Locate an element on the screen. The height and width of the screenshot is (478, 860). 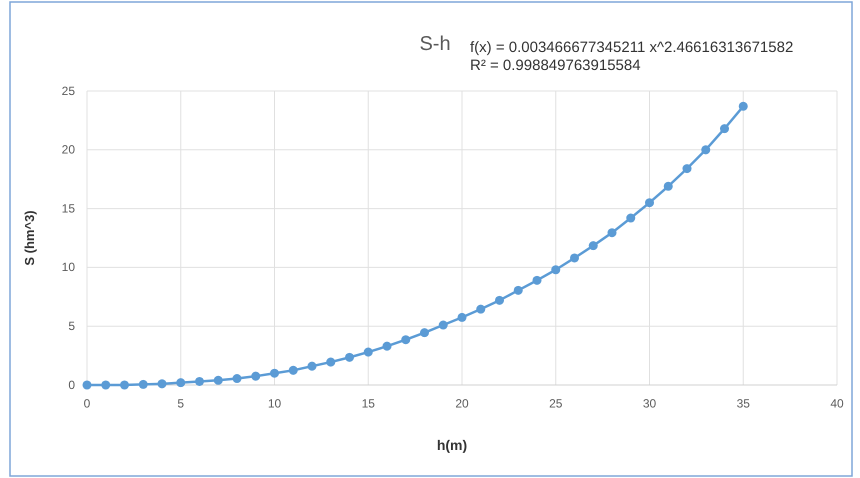
text: R² = 0.998849763915584 is located at coordinates (555, 65).